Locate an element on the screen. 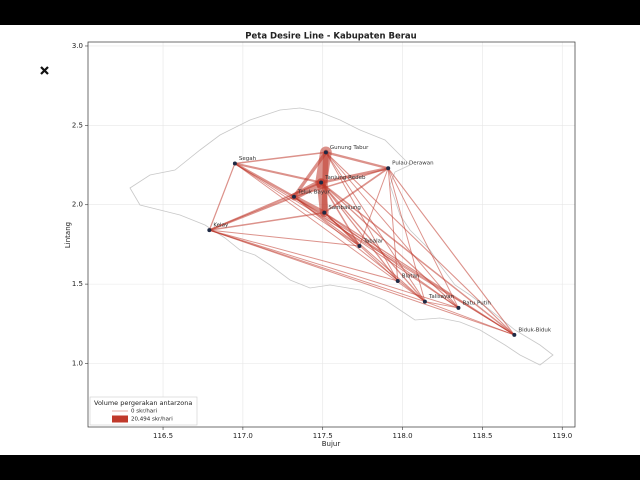  x-tick-label: 116.5 is located at coordinates (163, 436).